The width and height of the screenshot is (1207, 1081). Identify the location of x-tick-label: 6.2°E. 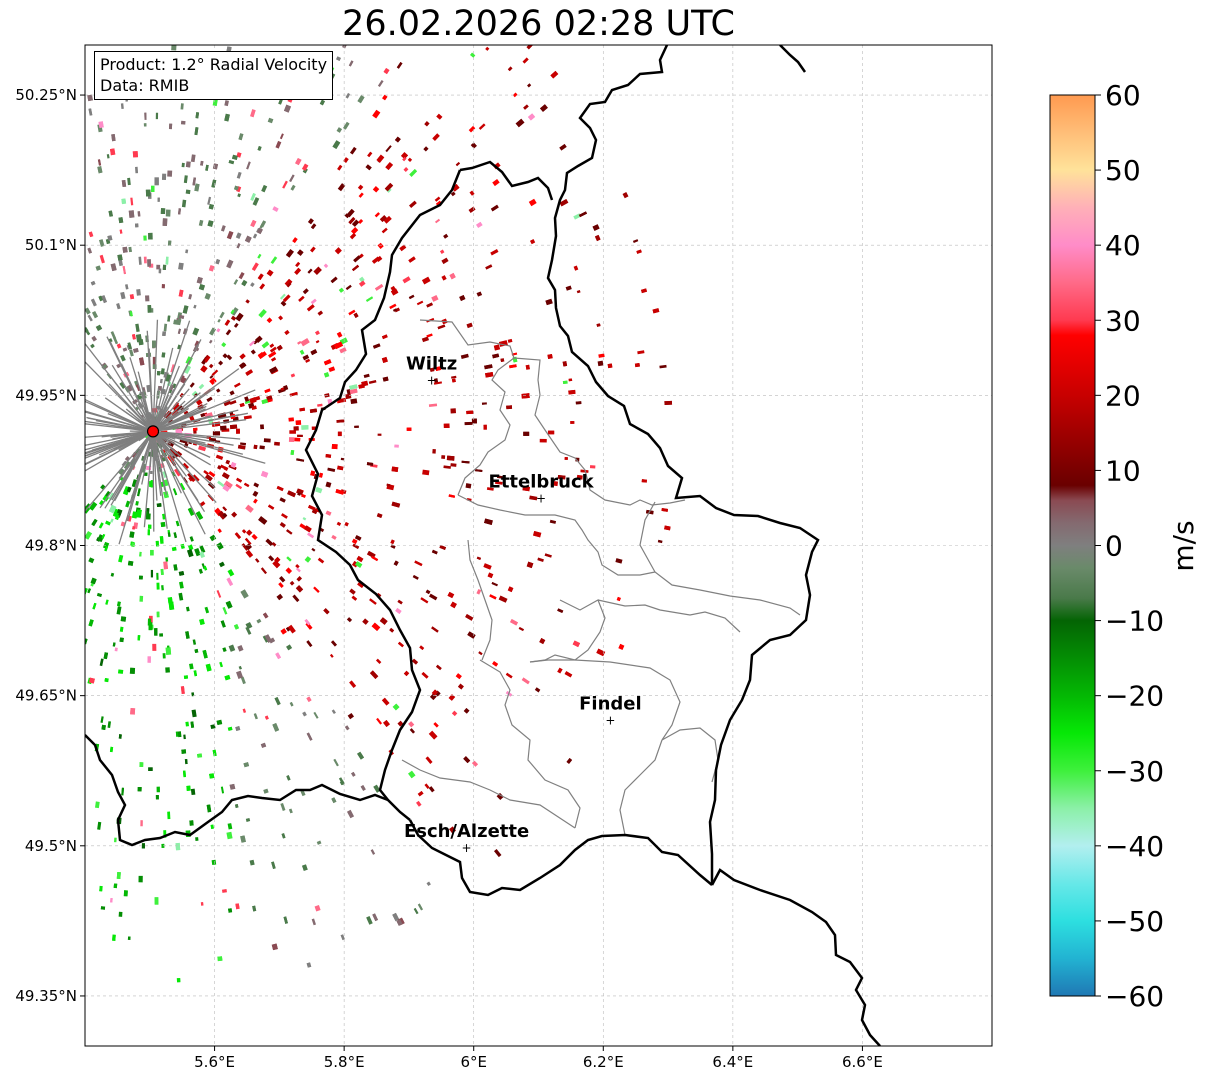
(603, 1062).